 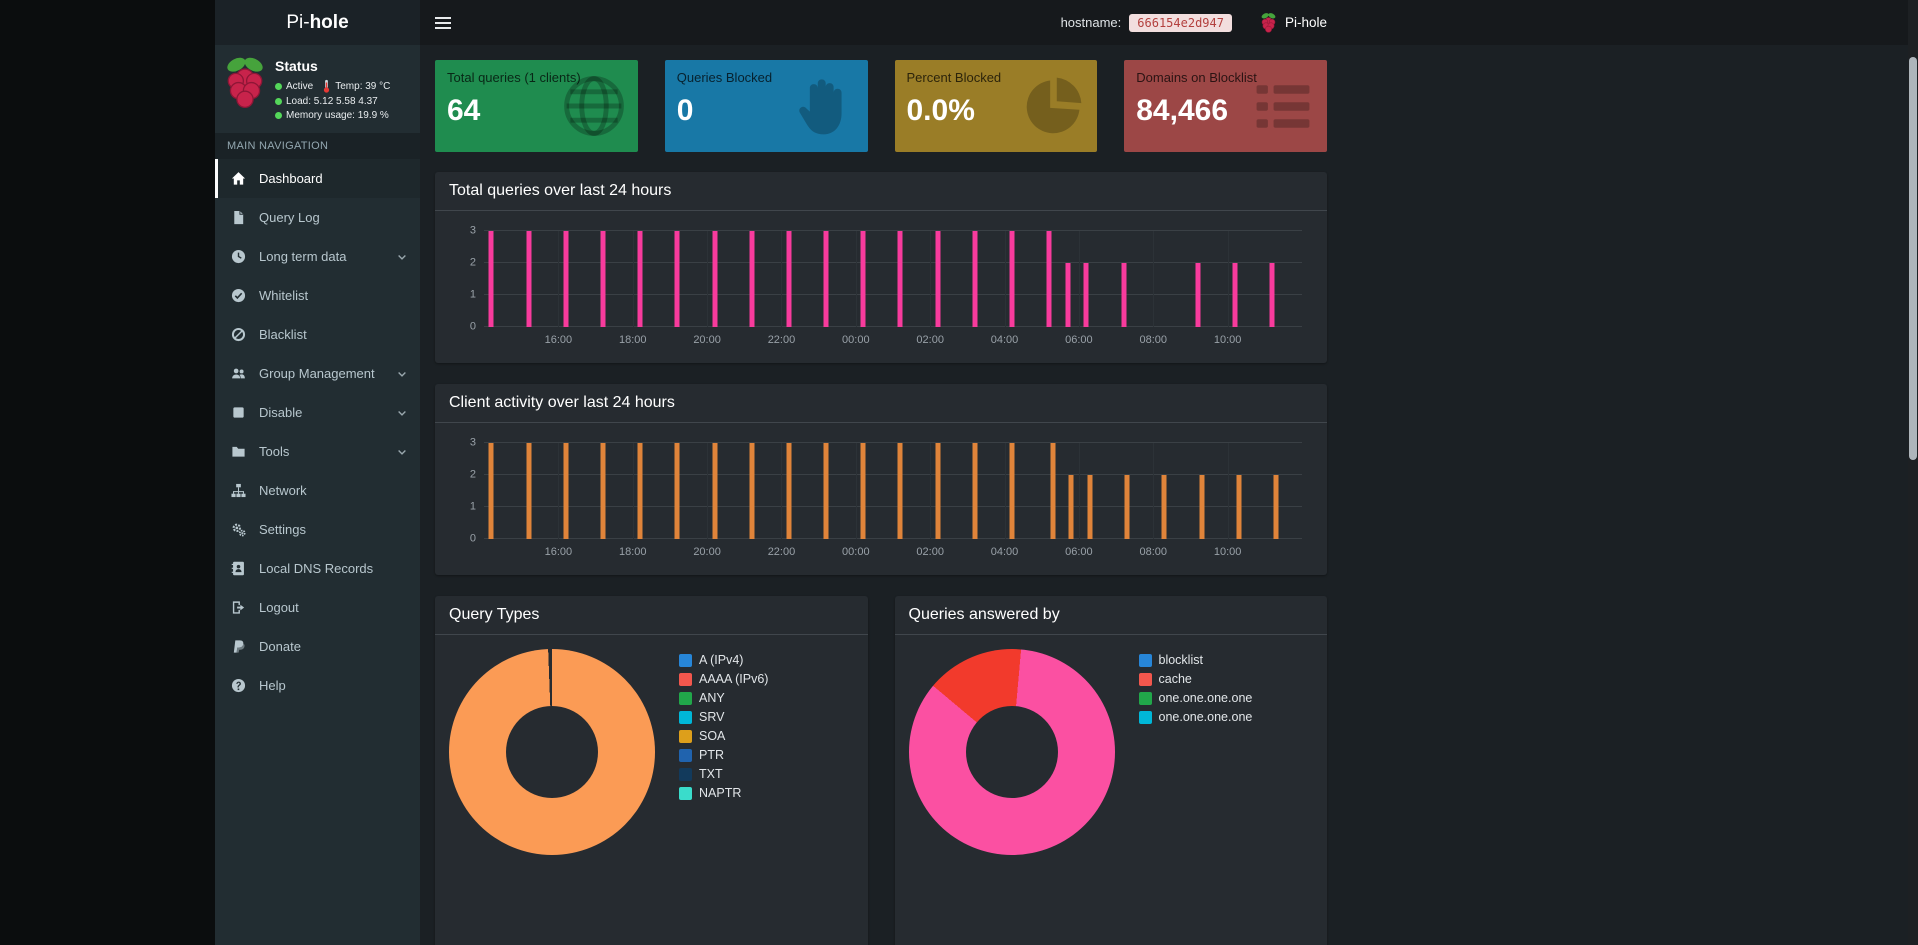 What do you see at coordinates (317, 490) in the screenshot?
I see `sidebar-item-network: Network` at bounding box center [317, 490].